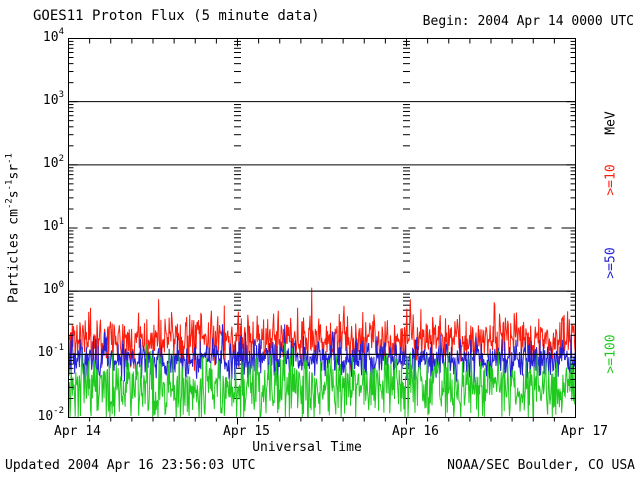 This screenshot has width=640, height=480. I want to click on source-attribution: NOAA/SEC Boulder, CO USA, so click(541, 465).